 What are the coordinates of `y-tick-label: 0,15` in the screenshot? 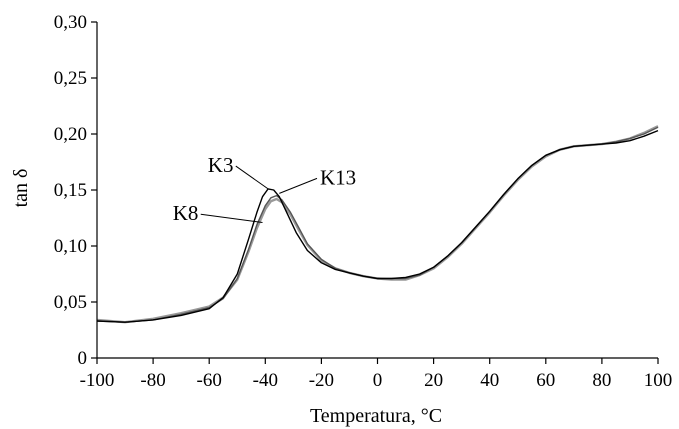 It's located at (70, 190).